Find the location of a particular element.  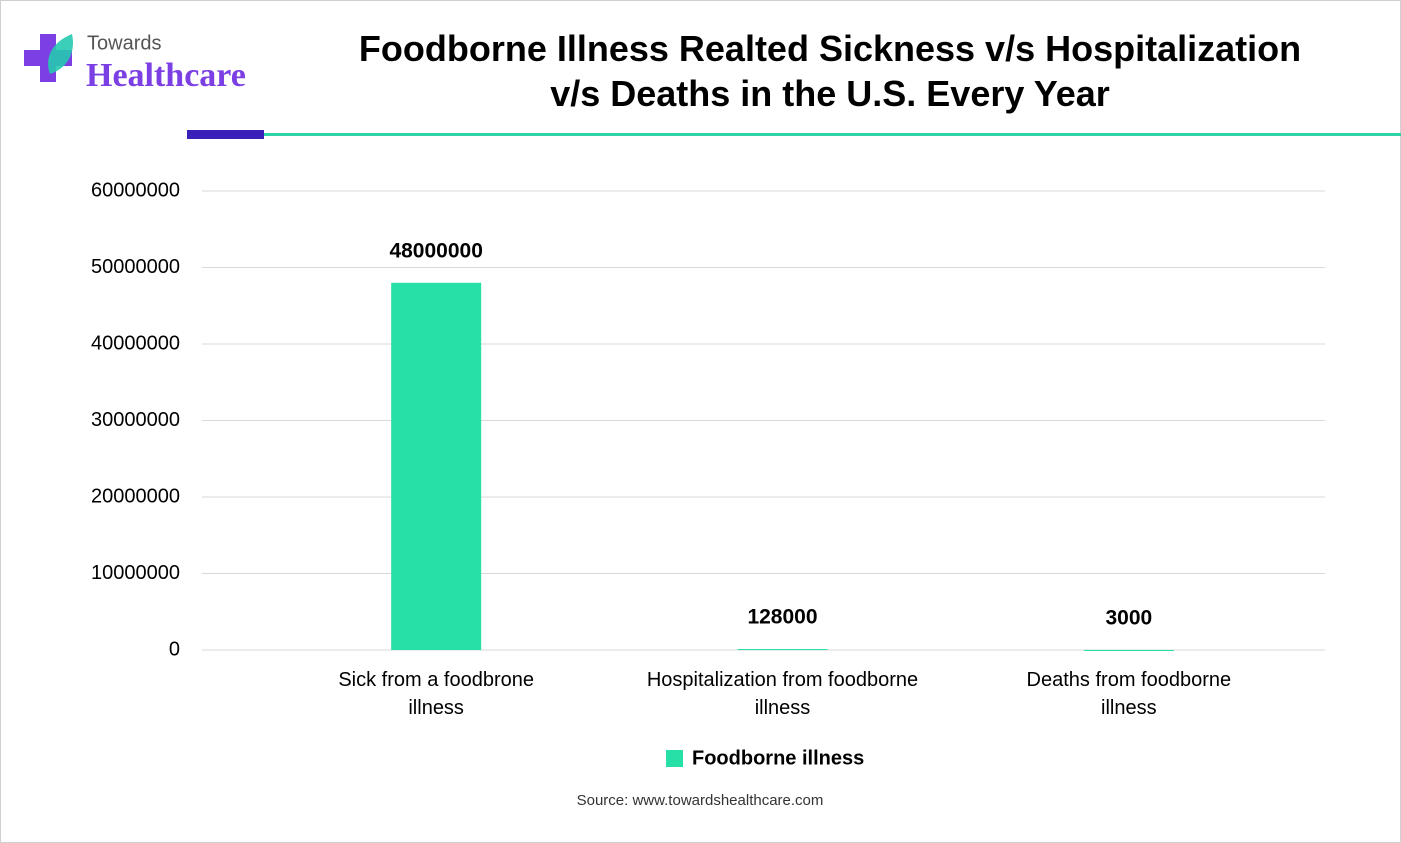

legend-label: Foodborne illness is located at coordinates (778, 758).